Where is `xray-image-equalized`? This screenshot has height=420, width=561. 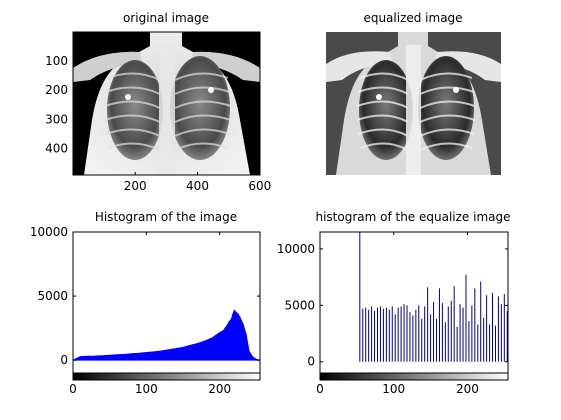 xray-image-equalized is located at coordinates (413, 103).